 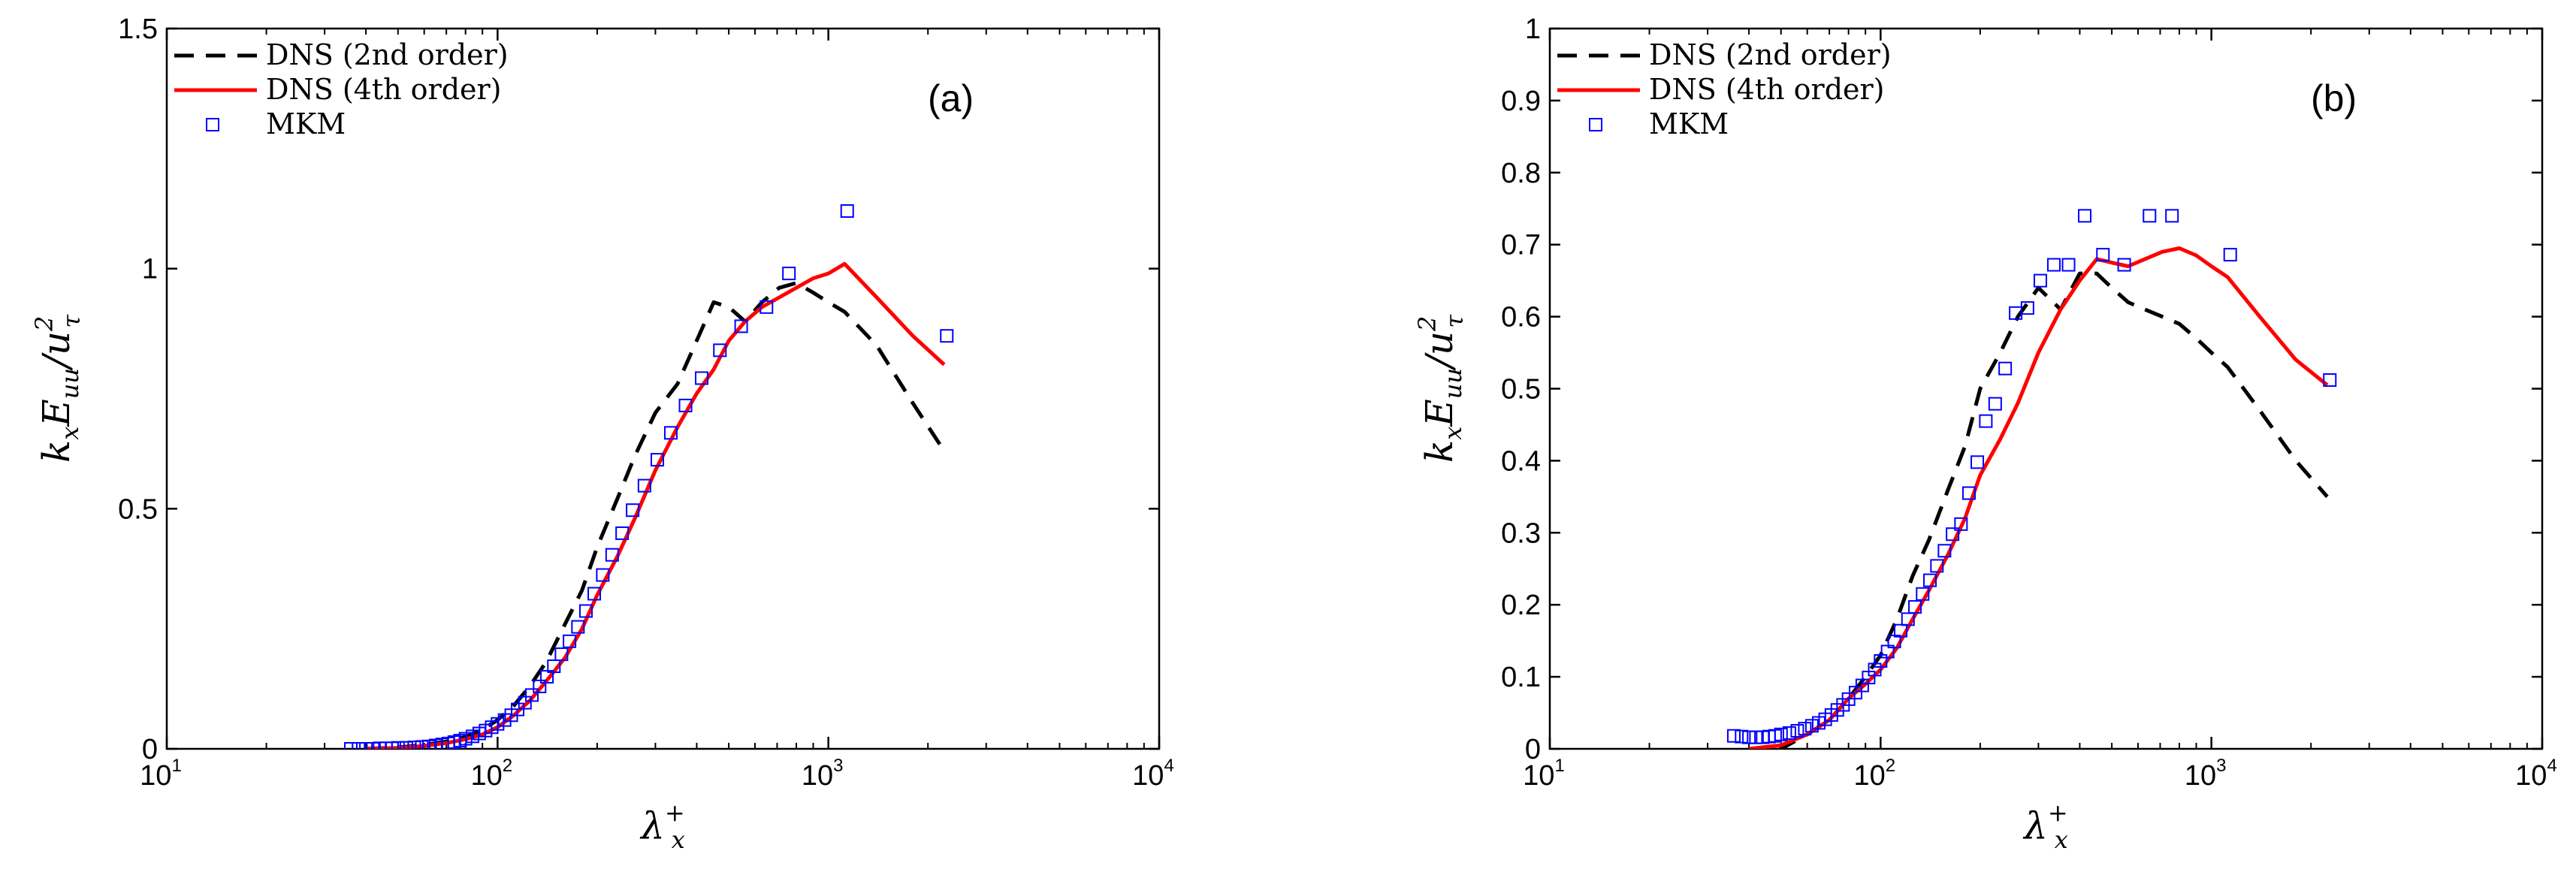 What do you see at coordinates (2206, 774) in the screenshot?
I see `x-tick-label: 10³` at bounding box center [2206, 774].